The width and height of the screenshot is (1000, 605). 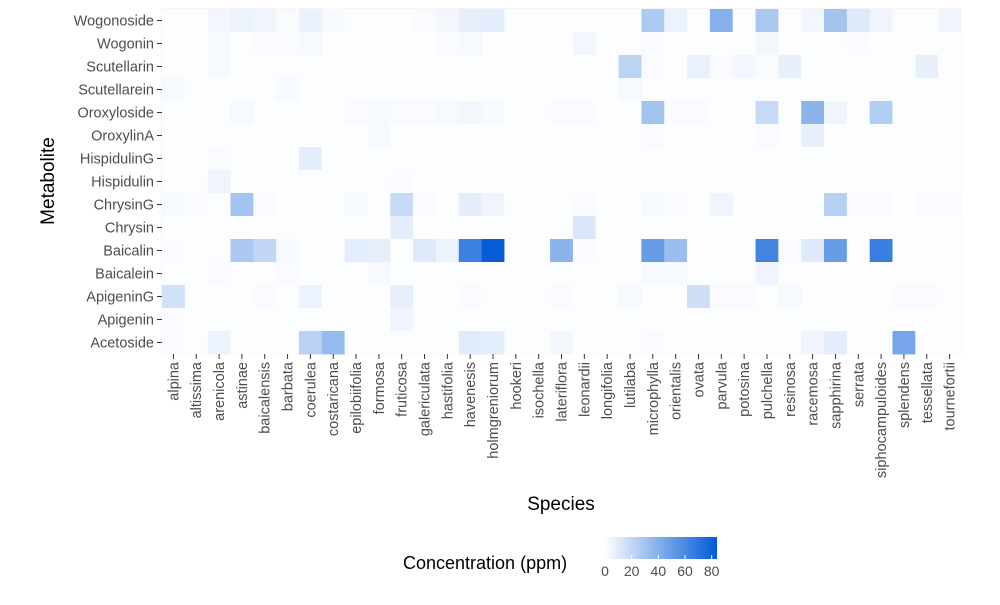 What do you see at coordinates (425, 251) in the screenshot?
I see `heatmap-cell-baicalin-galericulata` at bounding box center [425, 251].